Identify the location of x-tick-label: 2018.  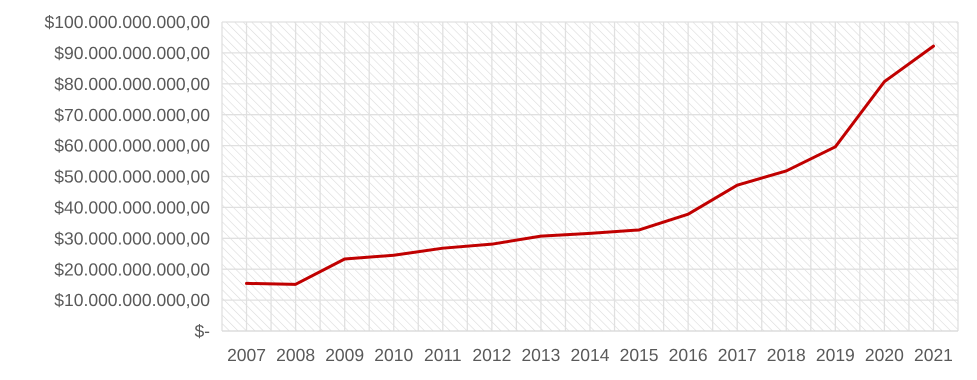
(786, 355).